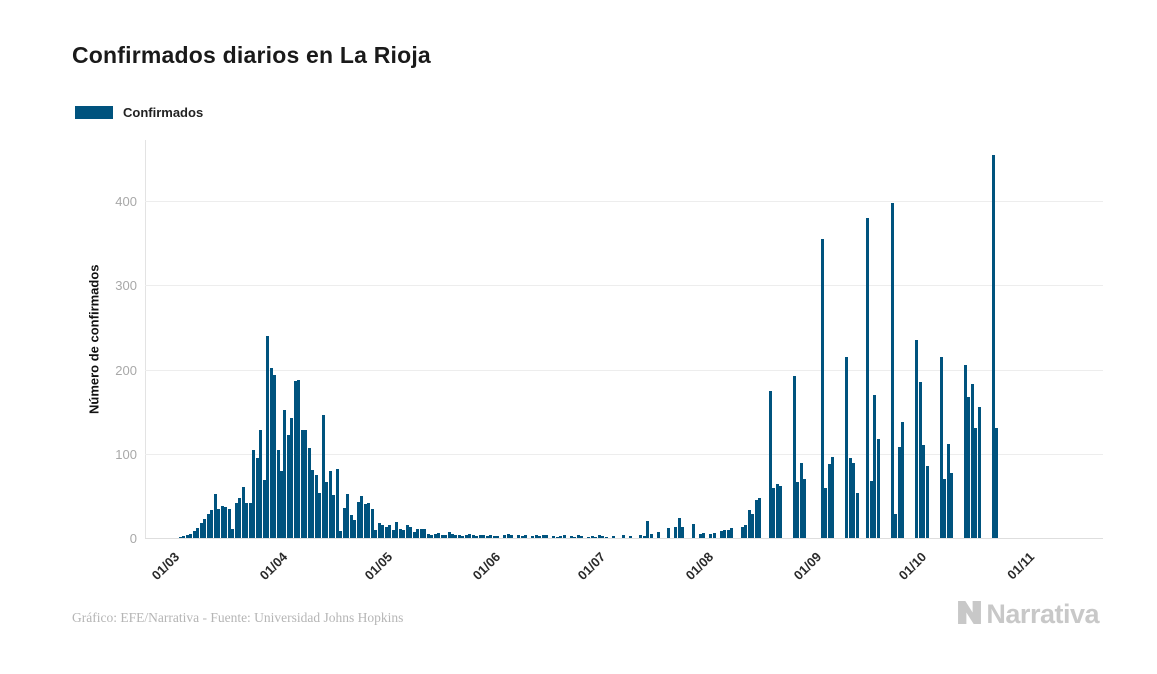  What do you see at coordinates (273, 566) in the screenshot?
I see `x-tick-label-01-04: 01/04` at bounding box center [273, 566].